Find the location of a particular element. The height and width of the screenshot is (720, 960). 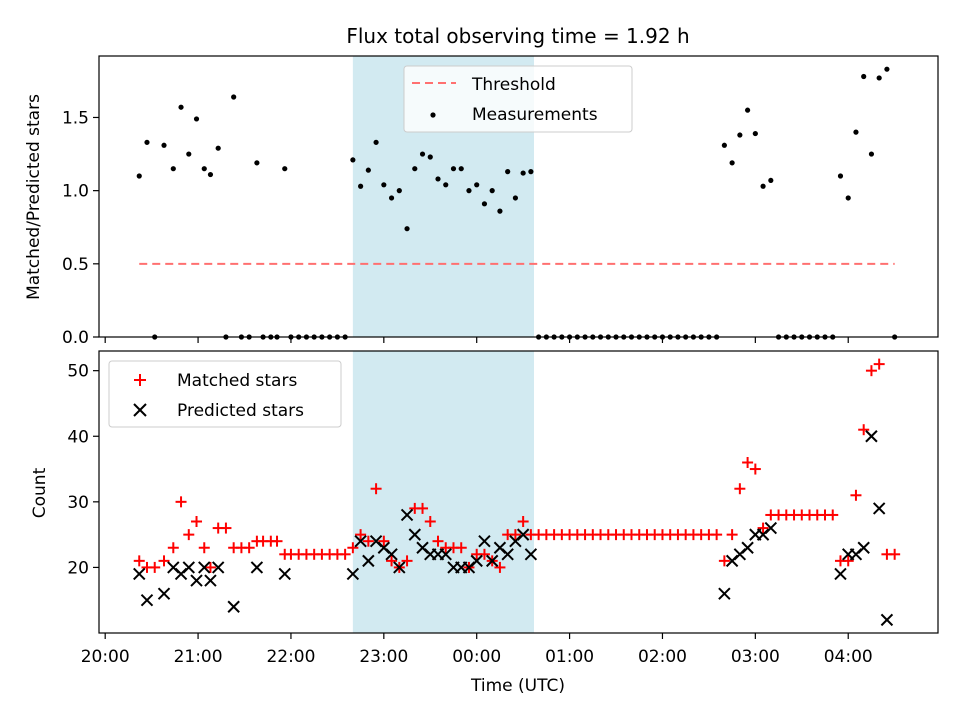

ratio-legend: Threshold Measurements is located at coordinates (518, 99).